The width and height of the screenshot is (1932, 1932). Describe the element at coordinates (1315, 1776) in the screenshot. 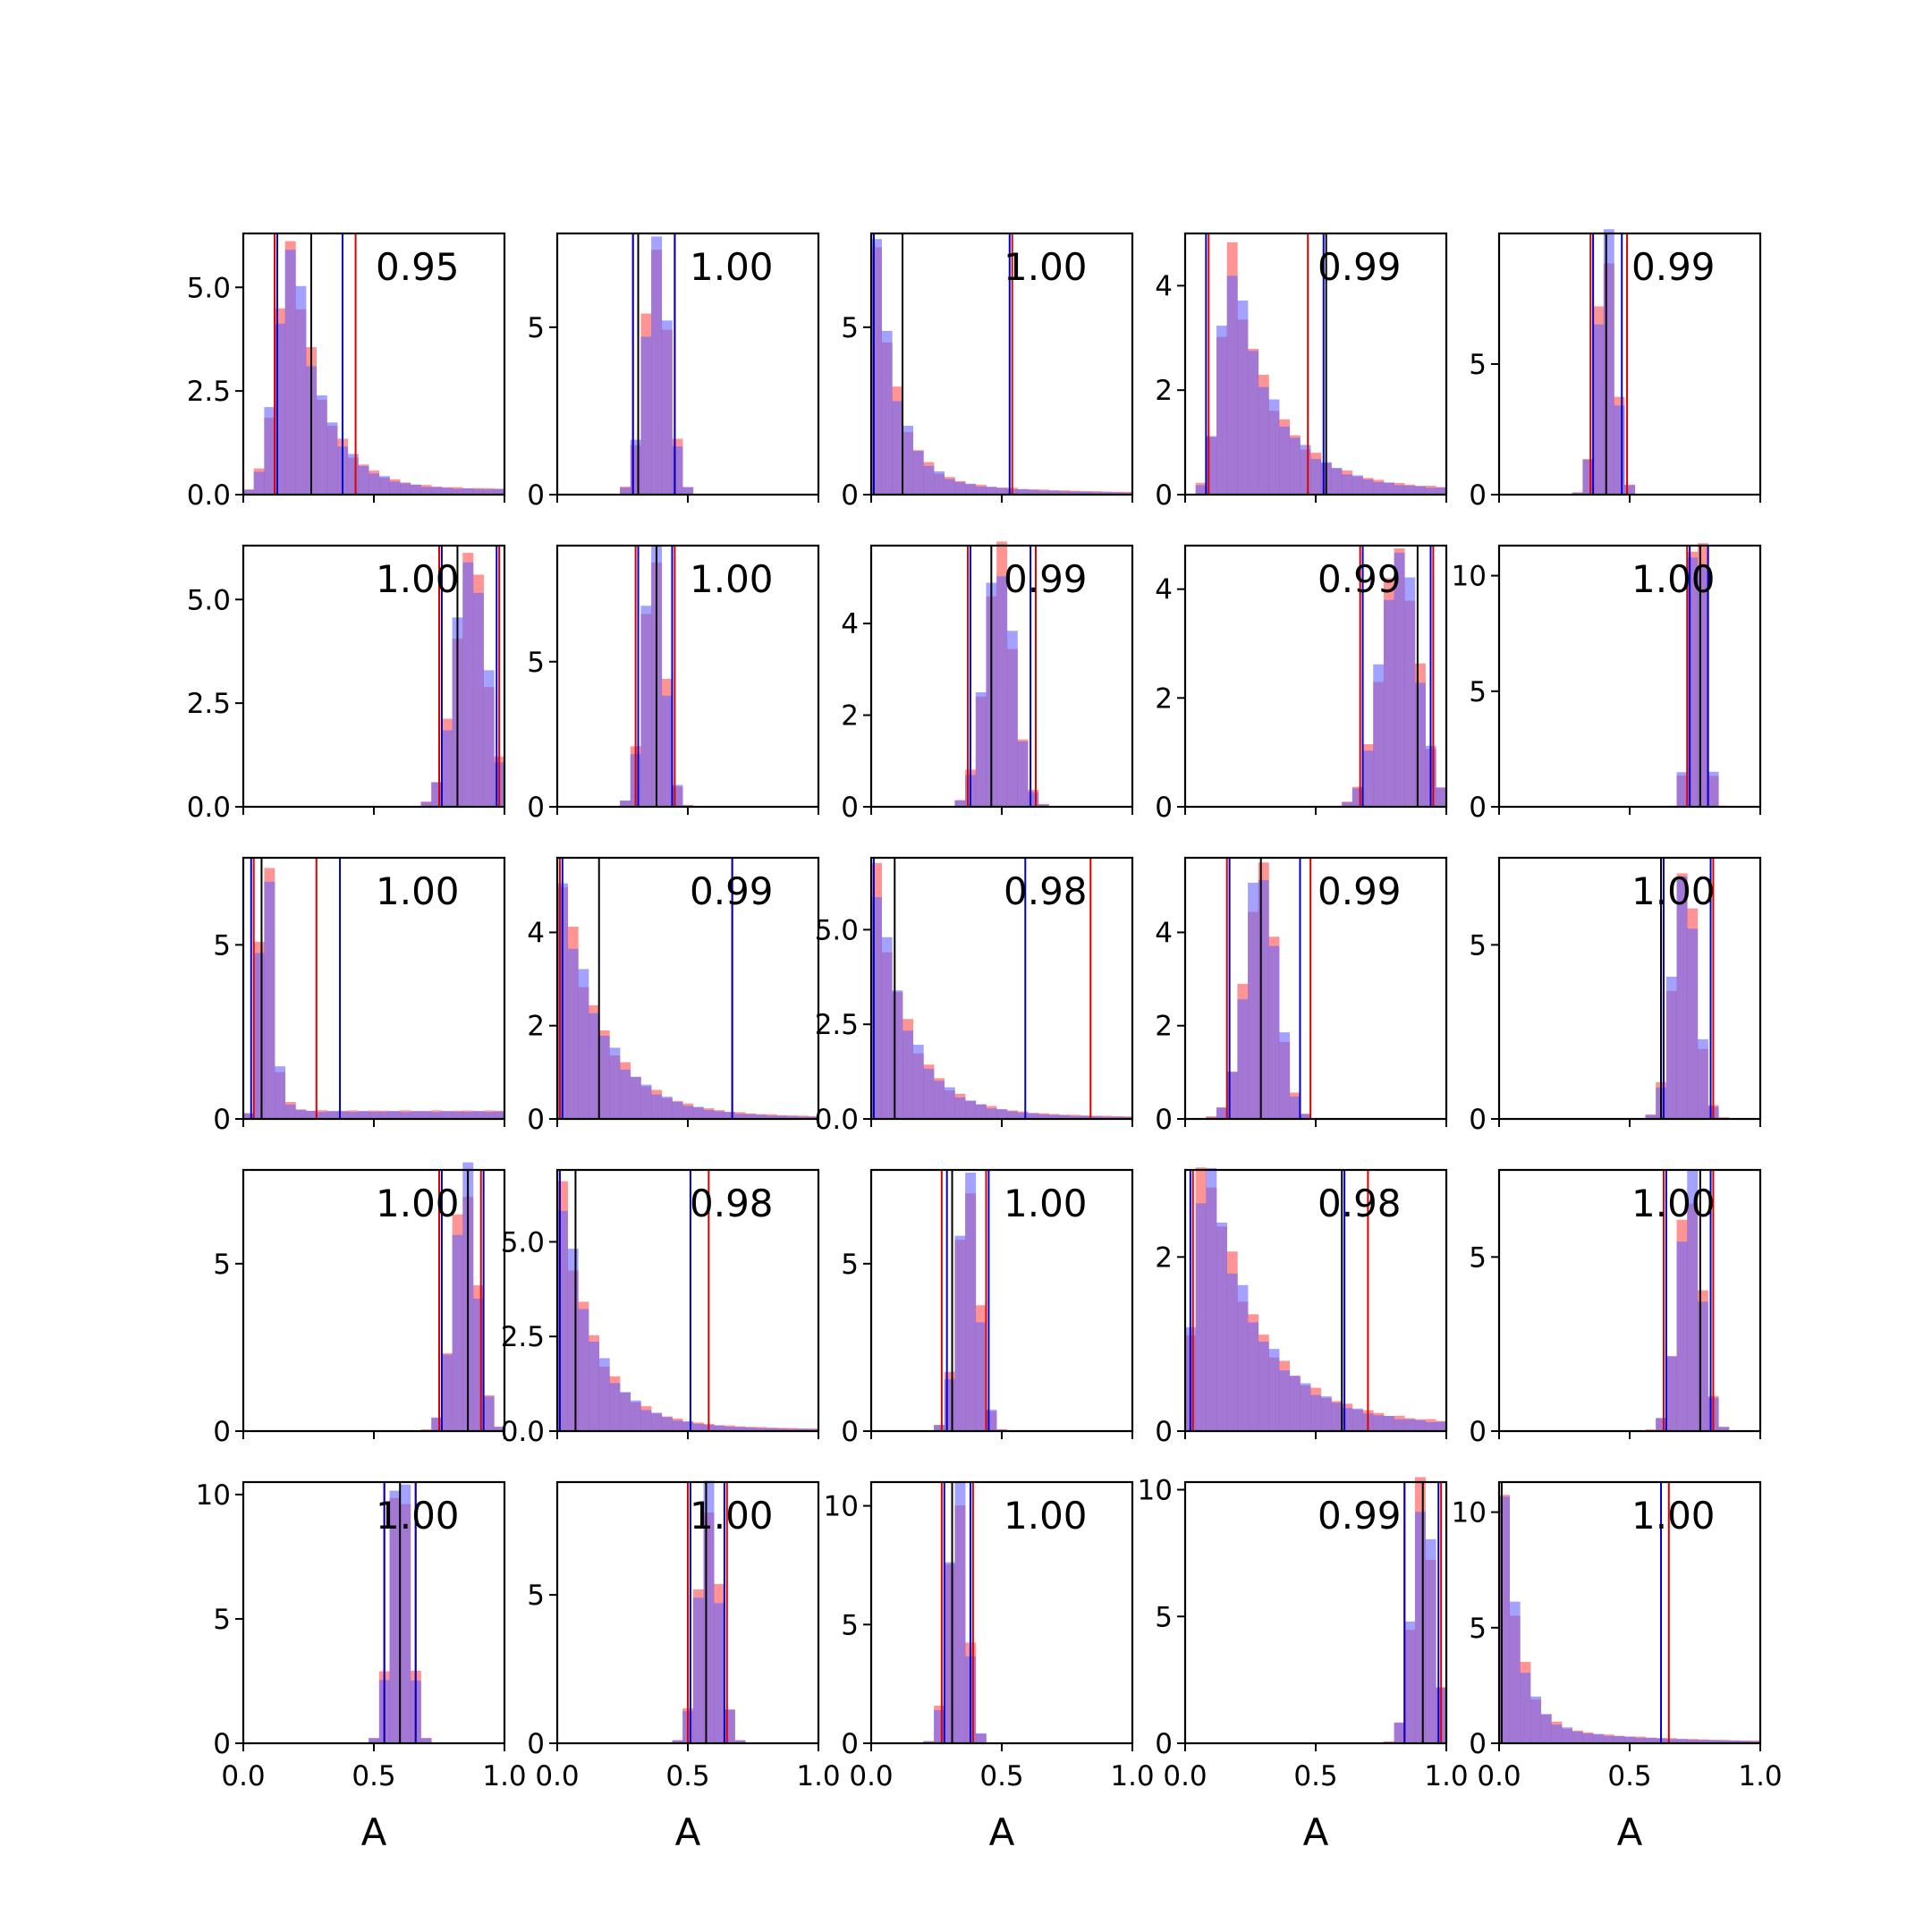

I see `x-tick-label: 0.5` at that location.